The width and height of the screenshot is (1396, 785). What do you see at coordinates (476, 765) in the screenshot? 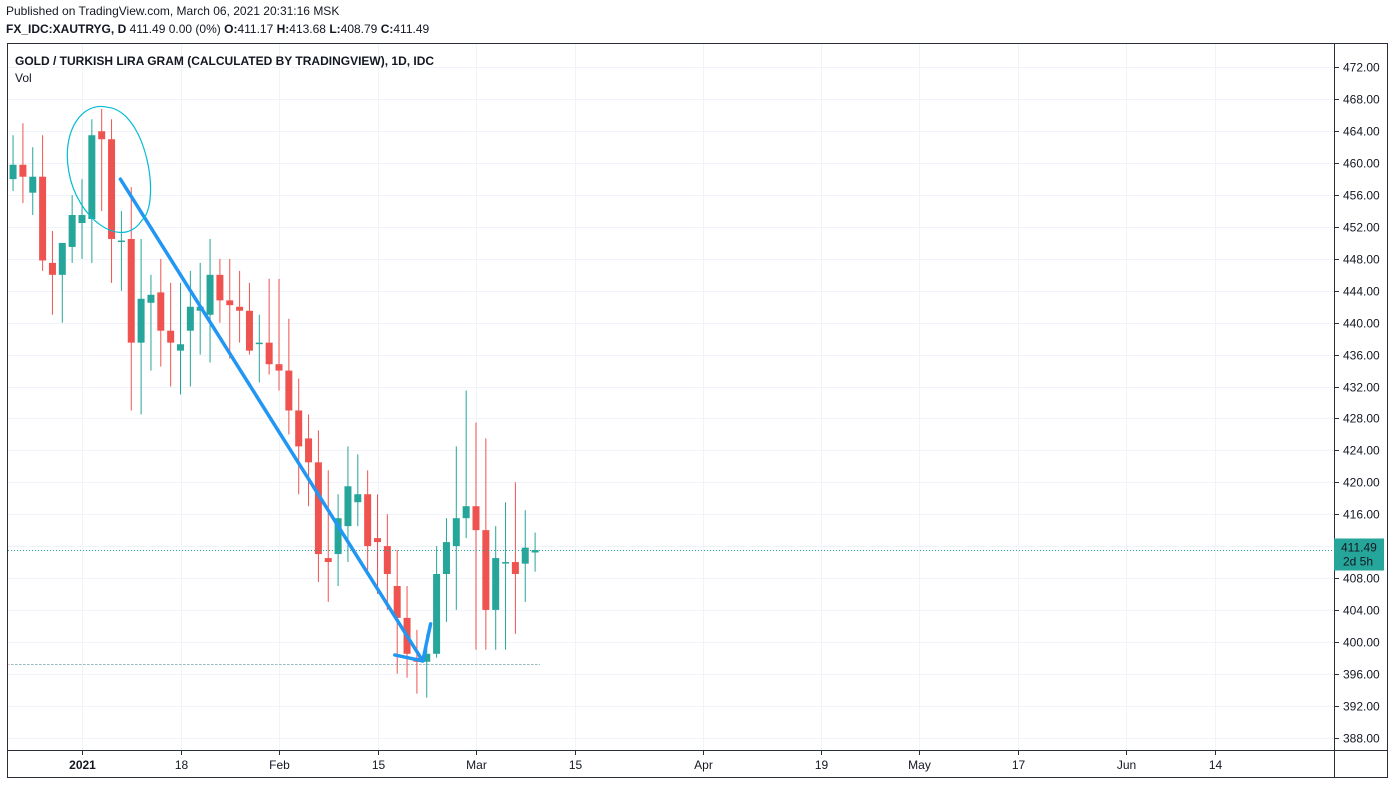
I see `time-tick-label: Mar` at bounding box center [476, 765].